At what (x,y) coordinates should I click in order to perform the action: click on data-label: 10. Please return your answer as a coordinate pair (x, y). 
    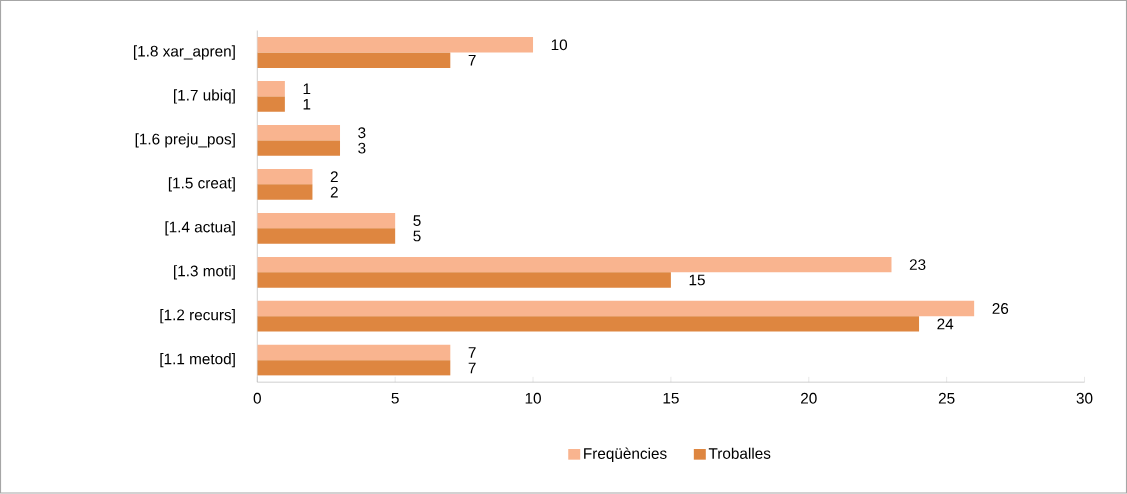
    Looking at the image, I should click on (559, 45).